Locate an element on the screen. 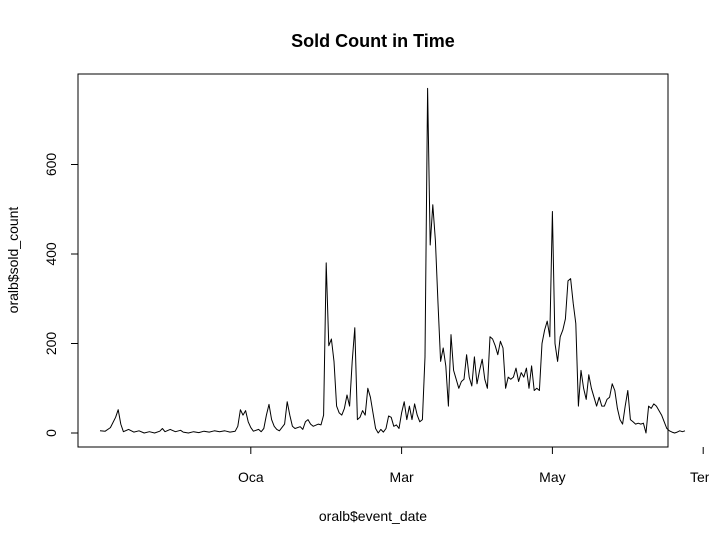 Image resolution: width=709 pixels, height=545 pixels. x-tick-label: Oca is located at coordinates (251, 477).